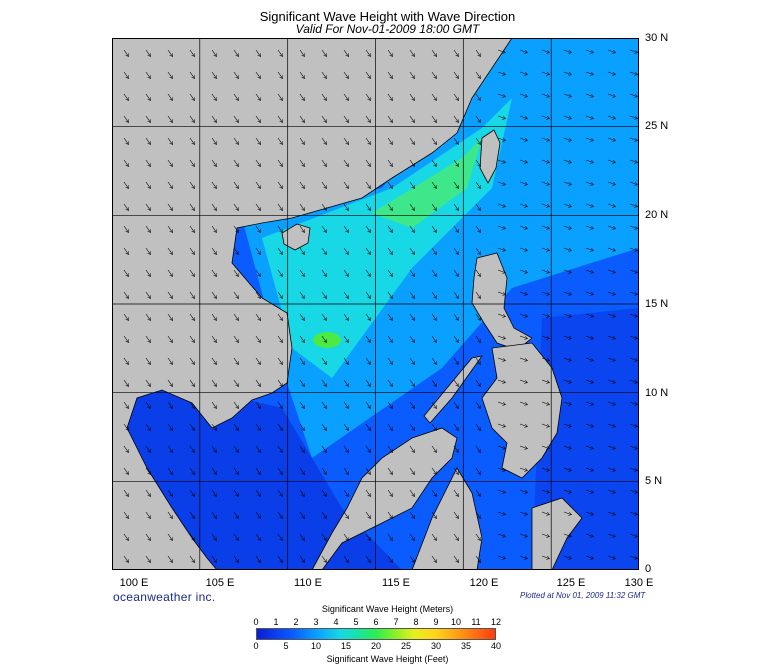 The height and width of the screenshot is (665, 775). I want to click on meters-tick: 8, so click(416, 622).